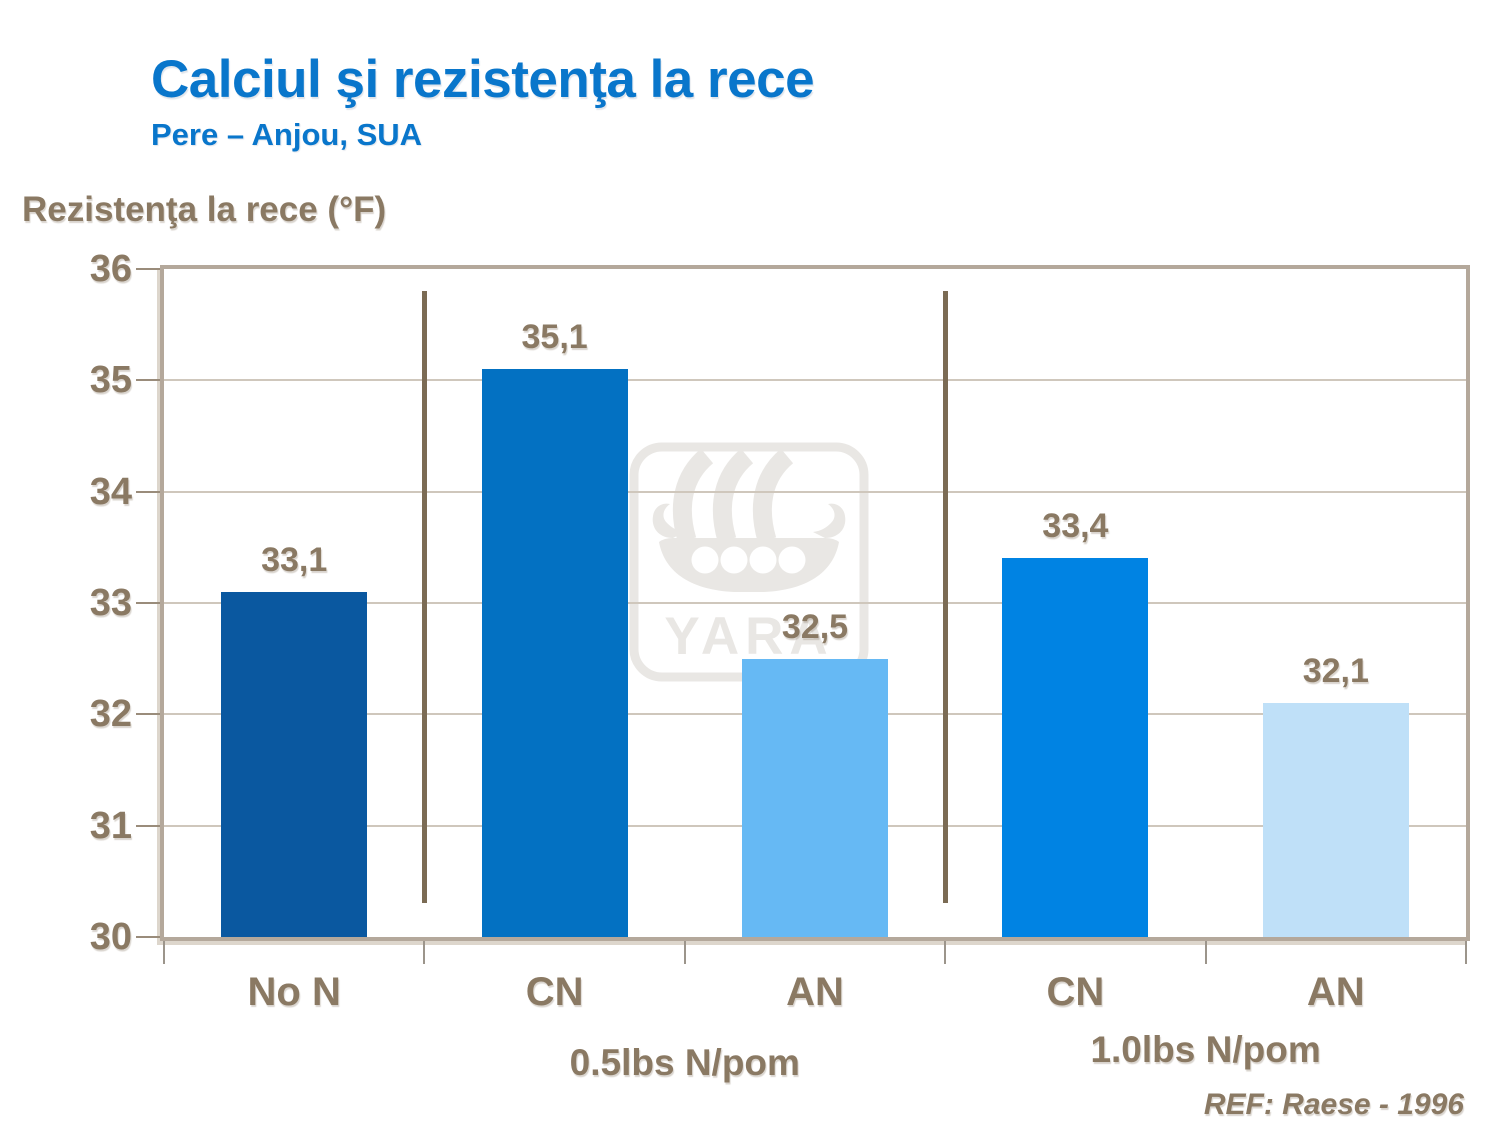 The width and height of the screenshot is (1500, 1125). I want to click on y-tick-label: 30, so click(110, 937).